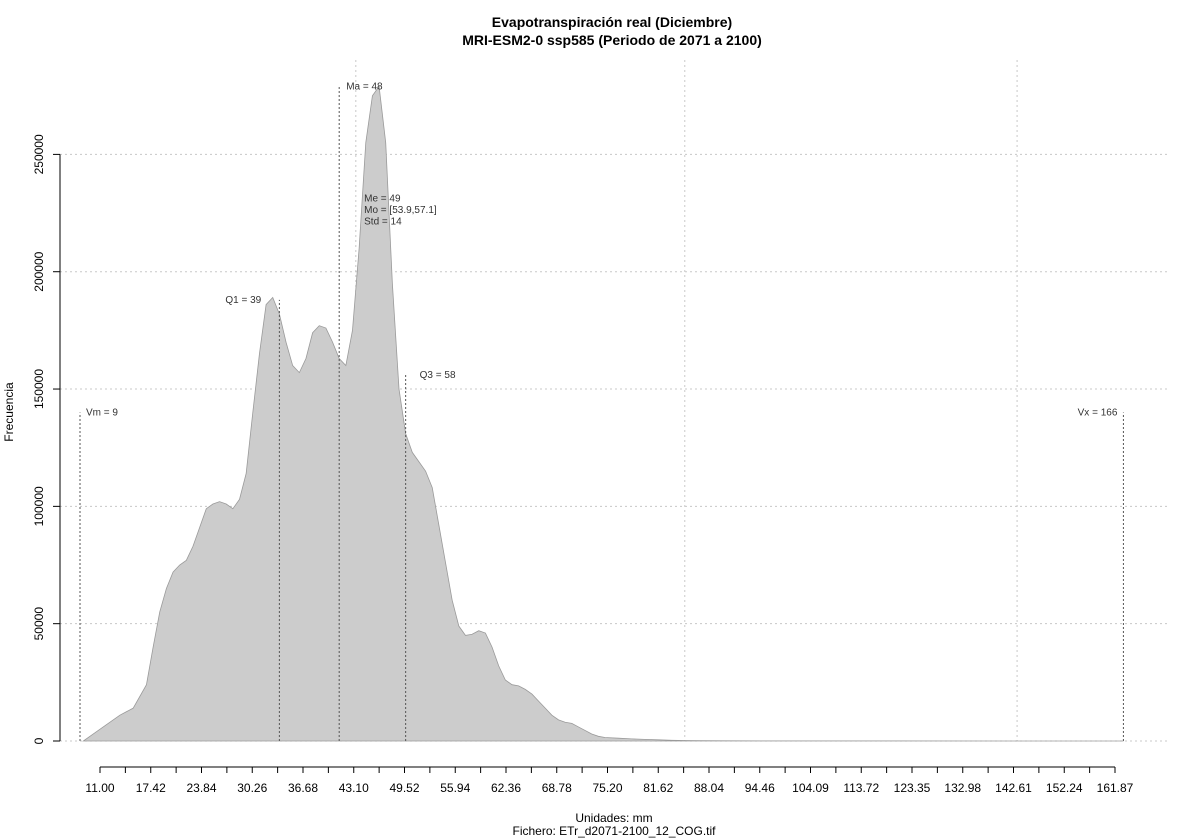  I want to click on stats-block-line-2: Std = 14, so click(383, 221).